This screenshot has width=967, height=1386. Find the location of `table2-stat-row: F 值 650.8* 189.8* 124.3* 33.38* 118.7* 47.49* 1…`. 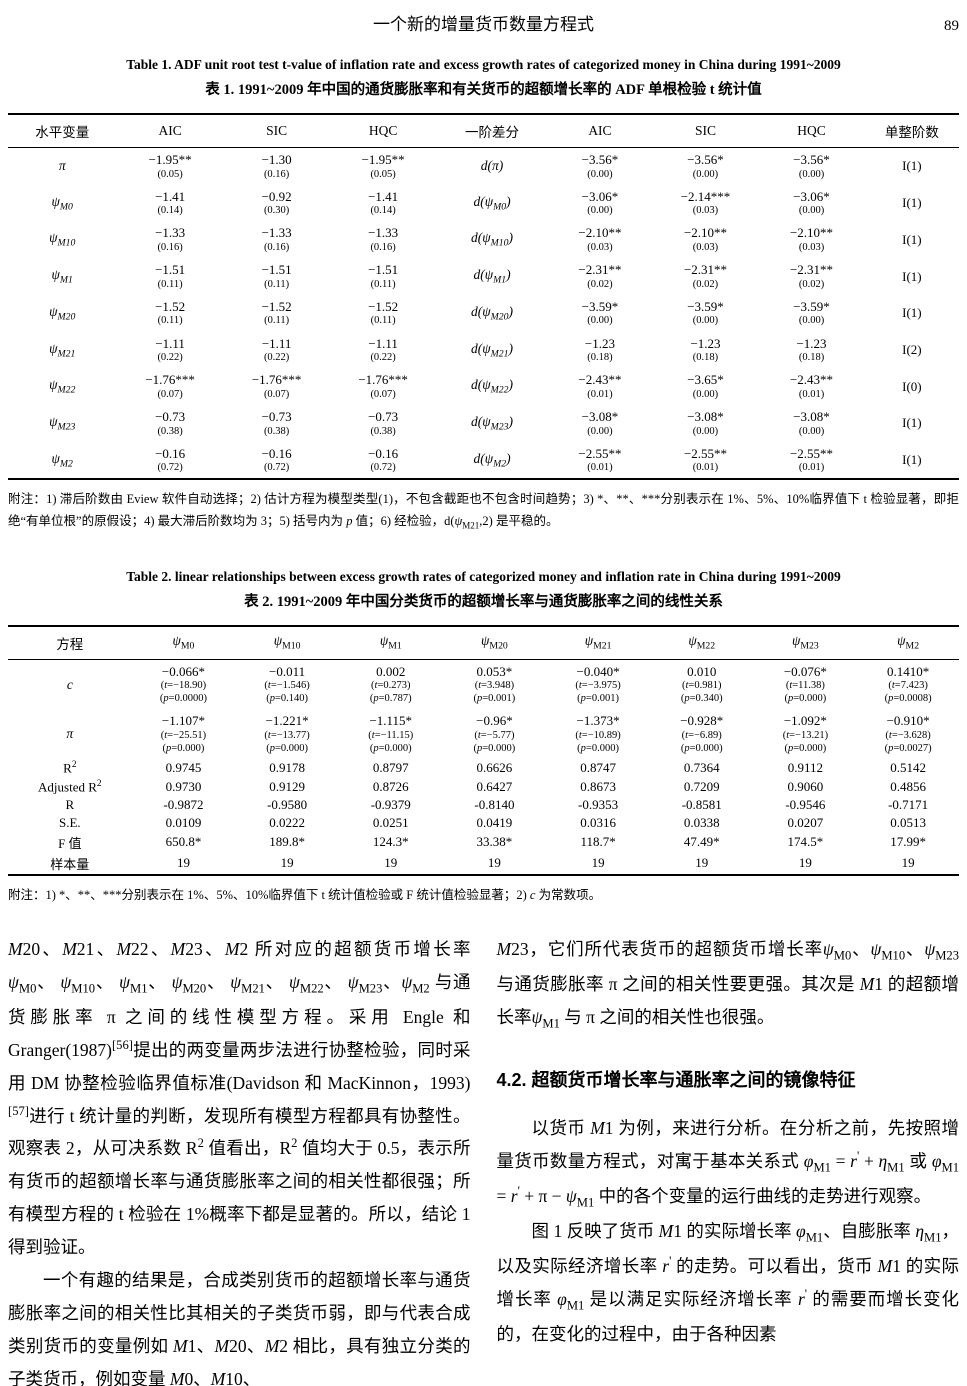

table2-stat-row: F 值 650.8* 189.8* 124.3* 33.38* 118.7* 47.49* 1… is located at coordinates (492, 842).